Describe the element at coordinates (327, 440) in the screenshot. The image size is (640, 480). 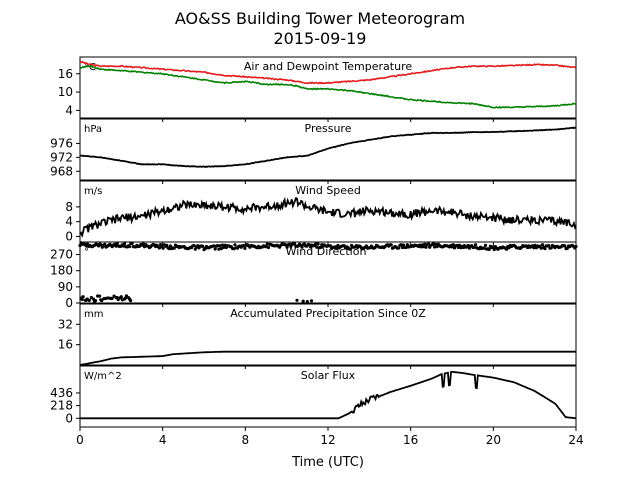
I see `x-tick-label: 12` at that location.